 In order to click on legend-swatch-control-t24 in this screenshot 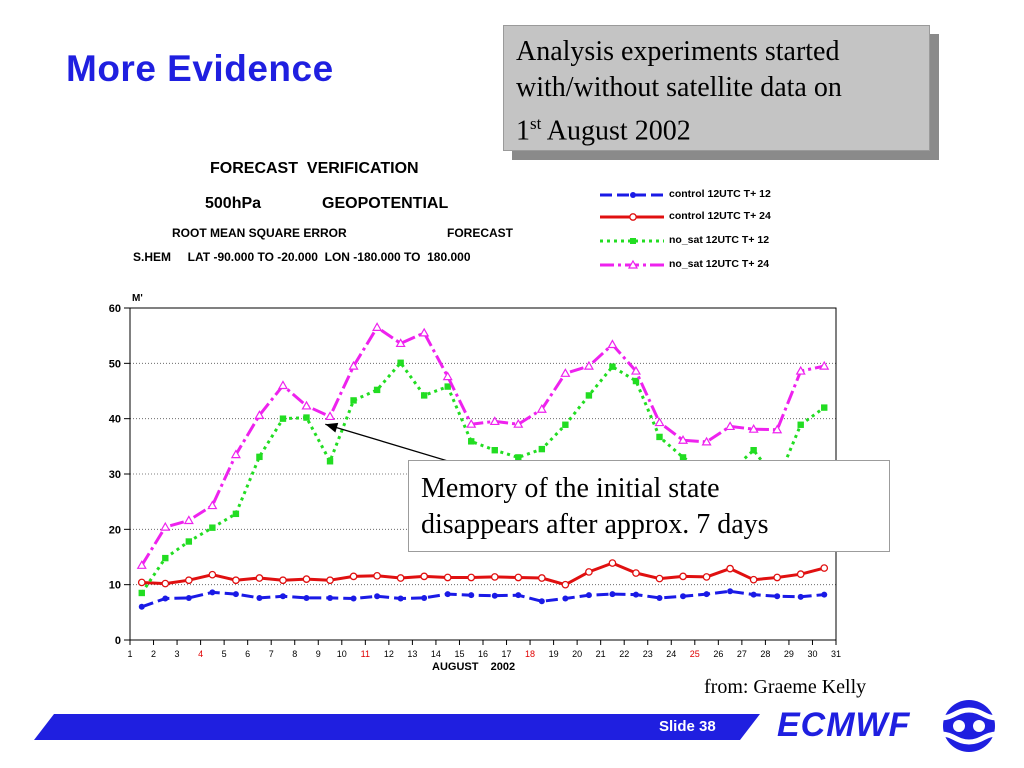, I will do `click(632, 217)`.